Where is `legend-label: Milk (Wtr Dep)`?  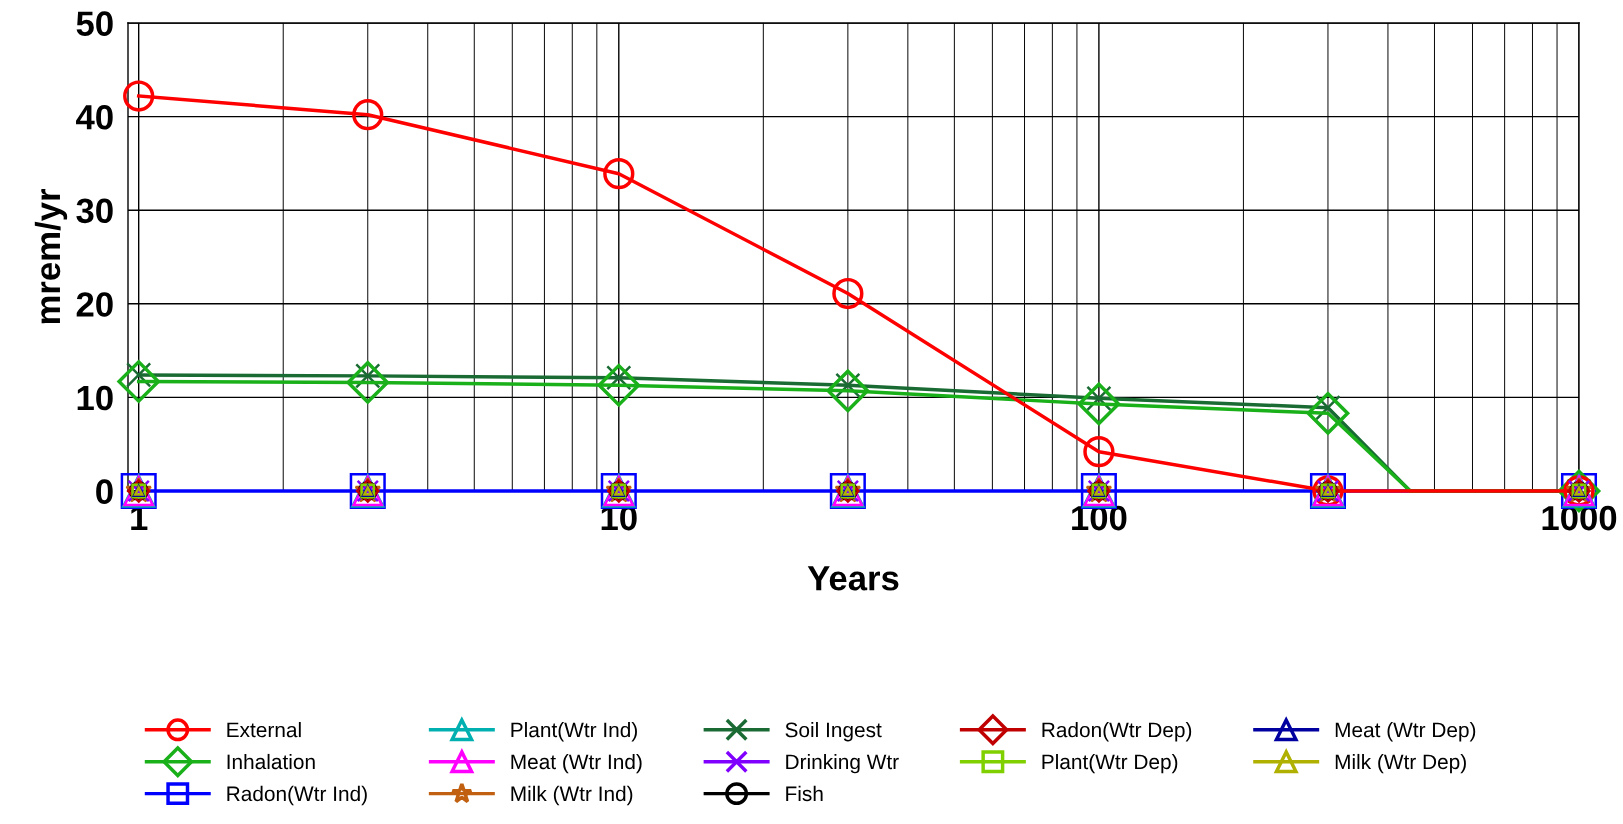 legend-label: Milk (Wtr Dep) is located at coordinates (1400, 763).